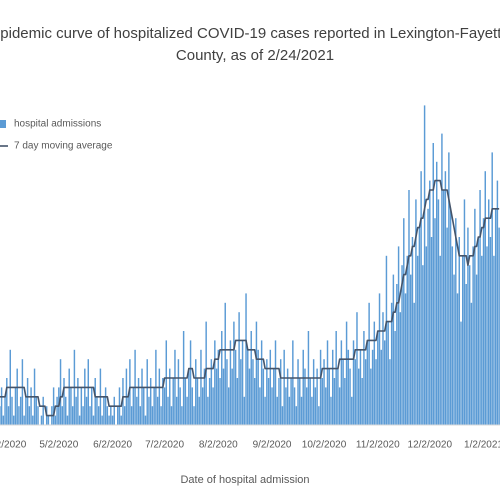 Image resolution: width=500 pixels, height=500 pixels. Describe the element at coordinates (218, 445) in the screenshot. I see `x-tick-label: 8/2/2020` at that location.